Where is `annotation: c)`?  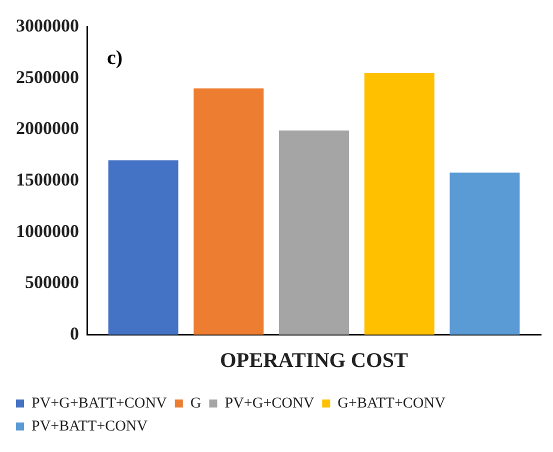 annotation: c) is located at coordinates (115, 57).